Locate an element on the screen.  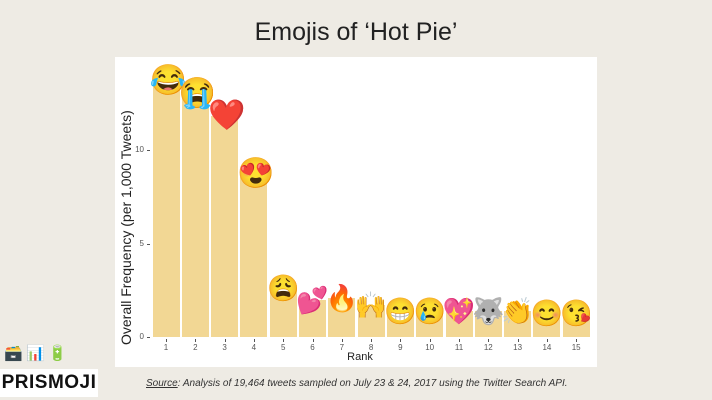
fire-icon: 🔥 is located at coordinates (341, 297).